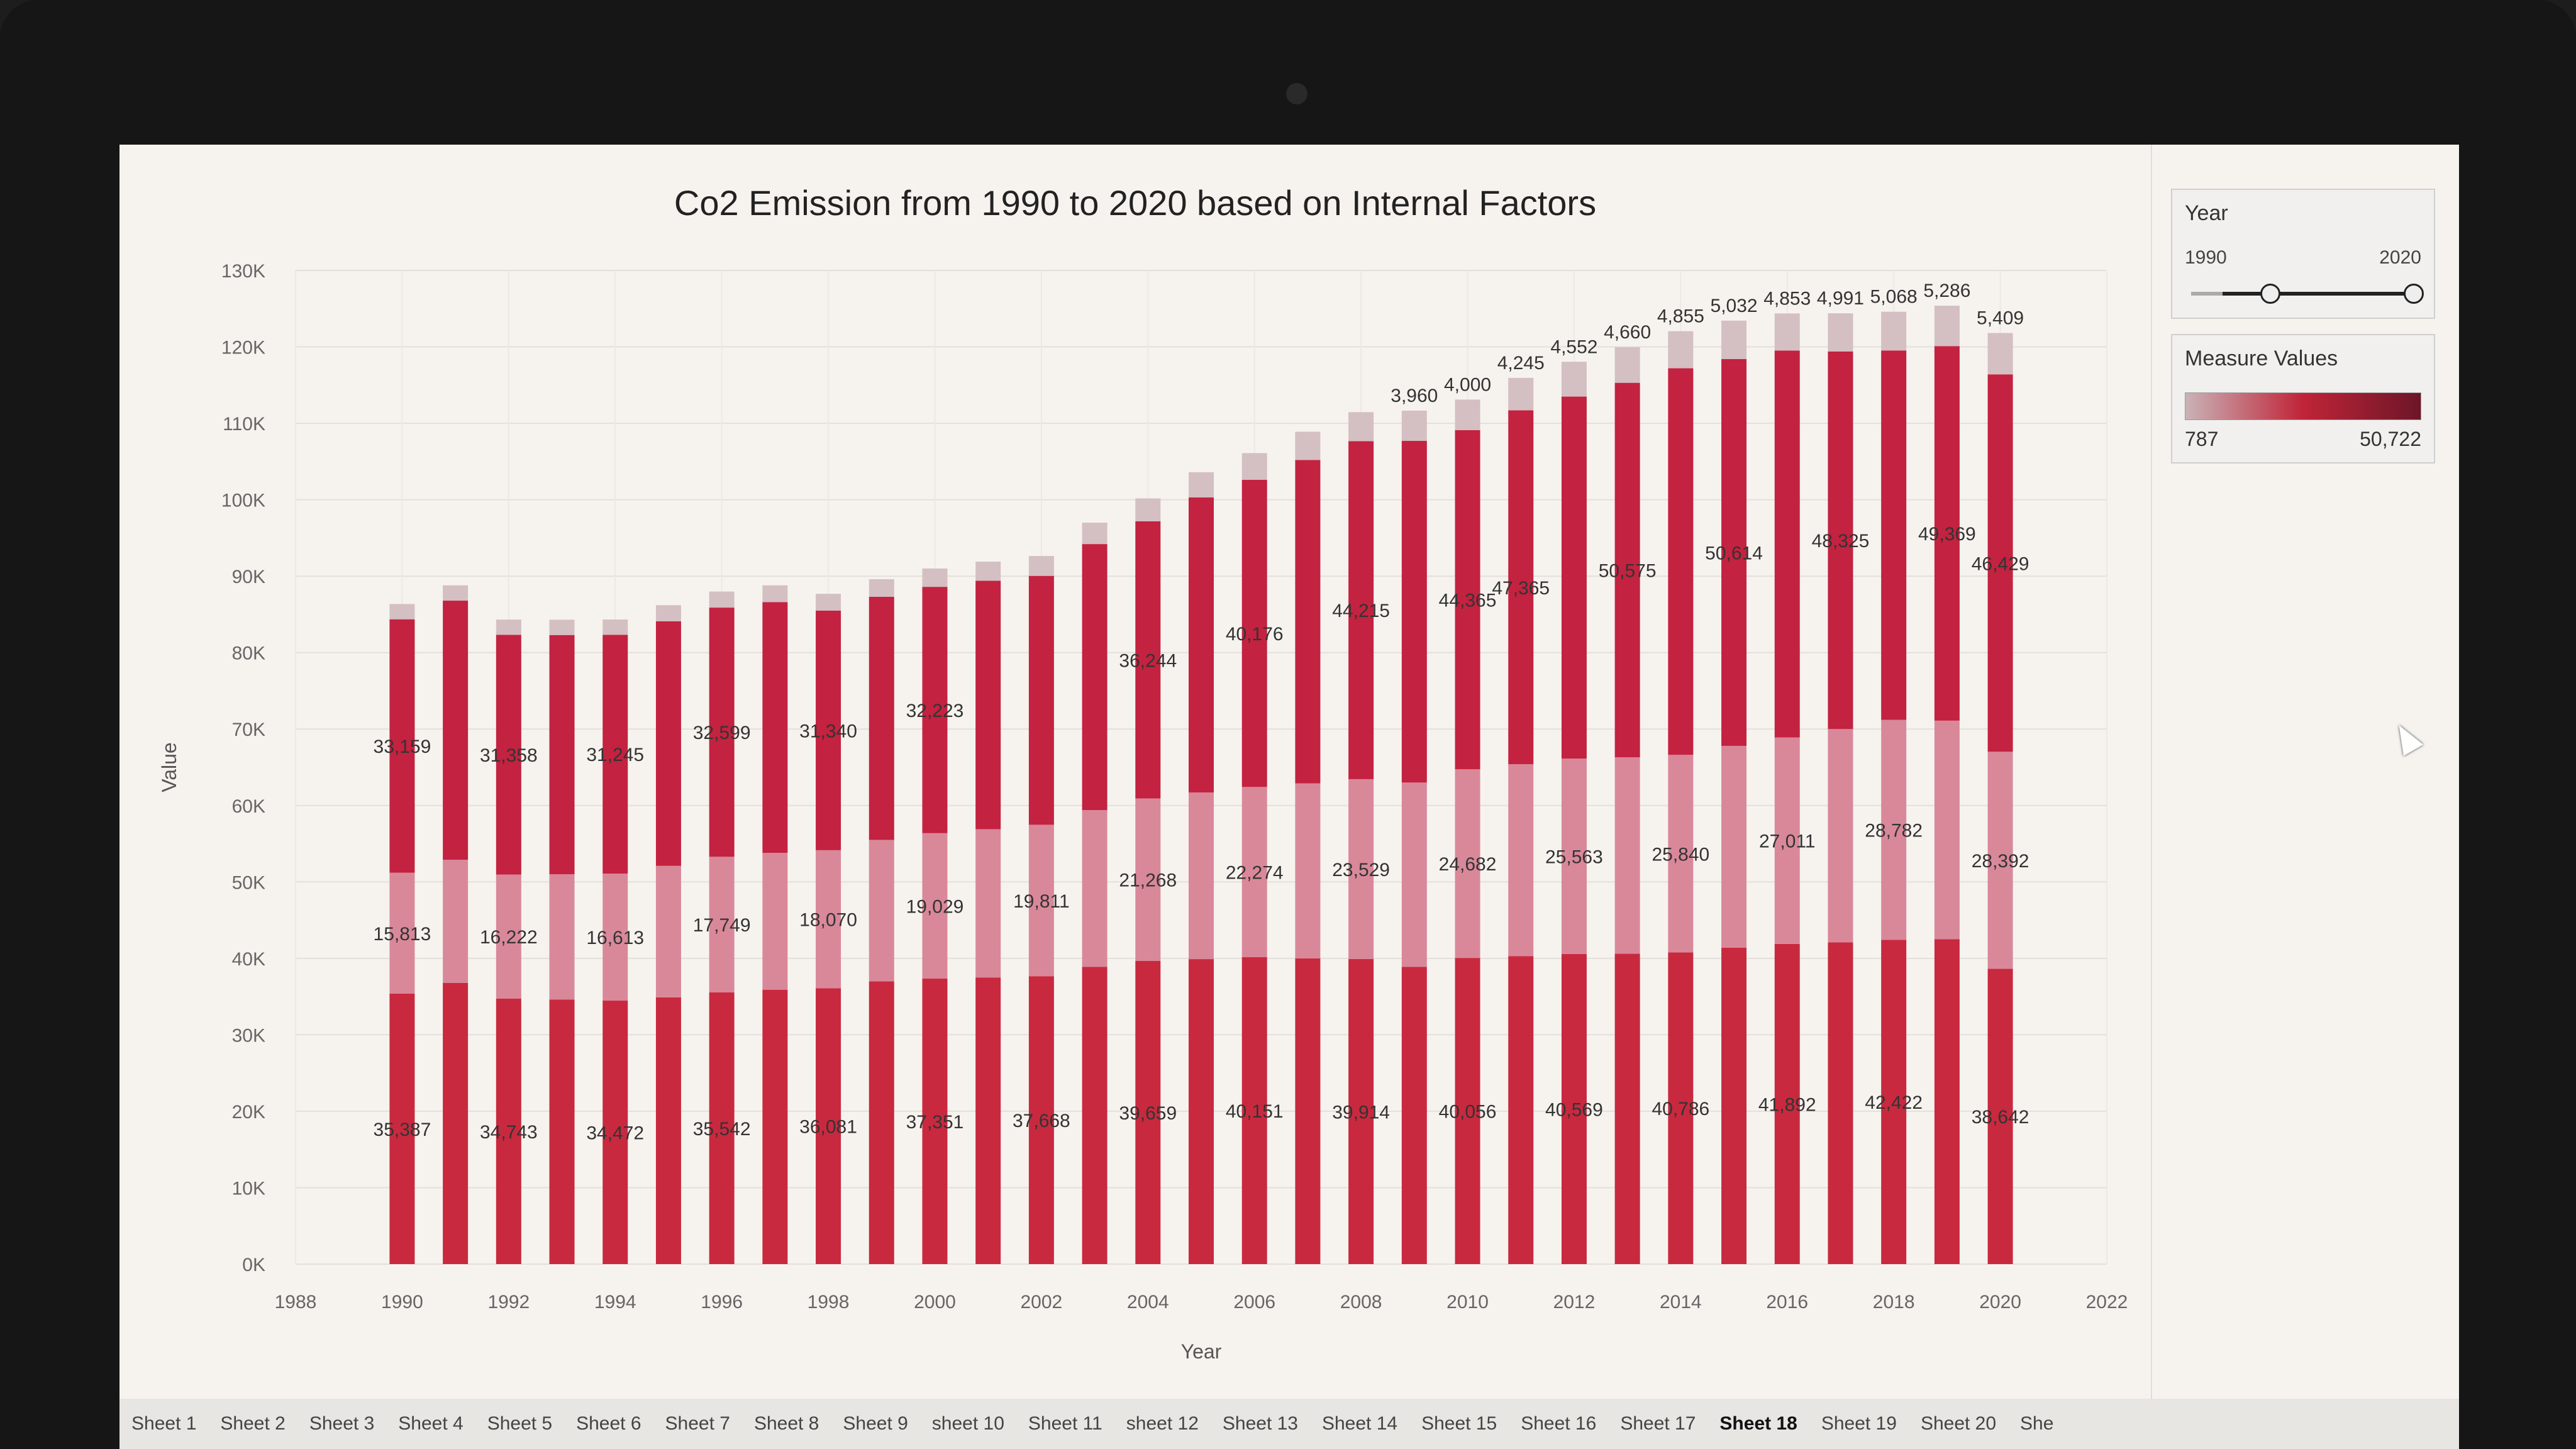  Describe the element at coordinates (248, 653) in the screenshot. I see `y-tick-label: 80K` at that location.